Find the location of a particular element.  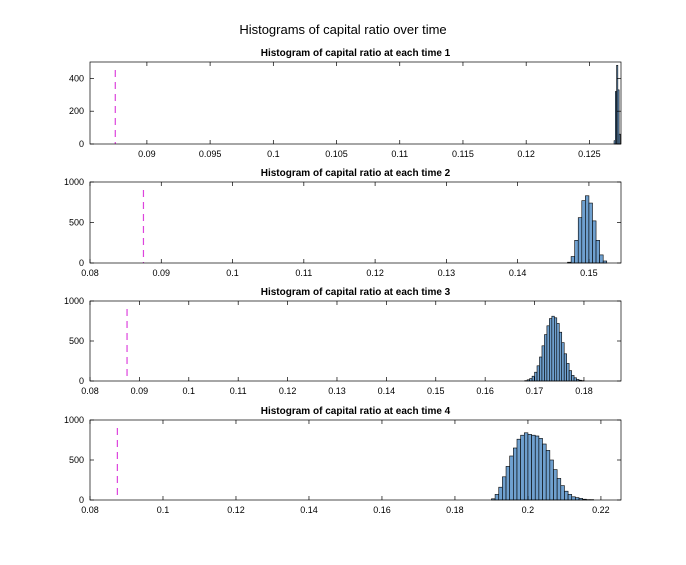

x-tick-label: 0.2 is located at coordinates (528, 510).